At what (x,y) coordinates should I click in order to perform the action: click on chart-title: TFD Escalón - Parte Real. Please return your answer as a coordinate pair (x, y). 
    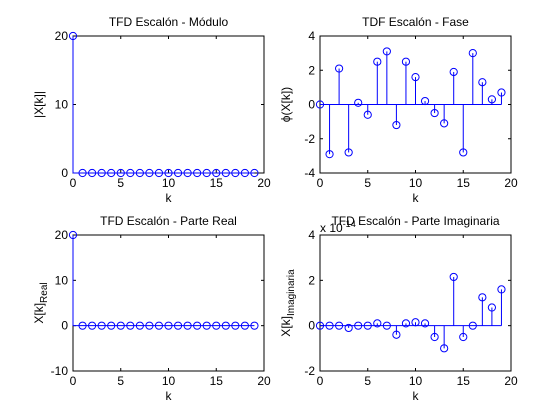
    Looking at the image, I should click on (168, 221).